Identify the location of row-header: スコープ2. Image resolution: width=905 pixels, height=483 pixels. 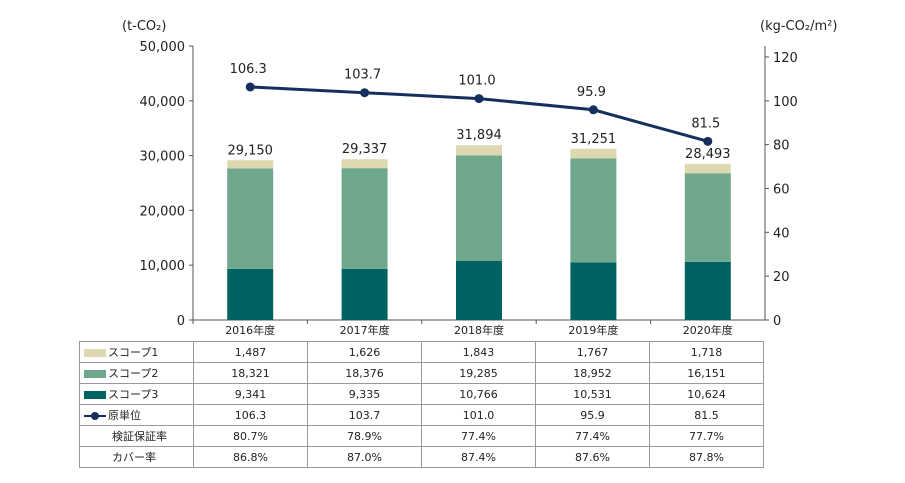
(136, 373).